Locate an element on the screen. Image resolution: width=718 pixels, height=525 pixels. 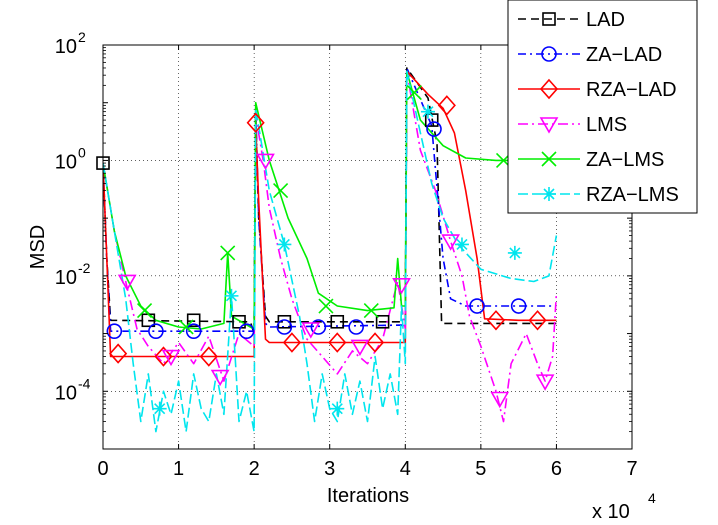
x-tick-label: 7 is located at coordinates (631, 469).